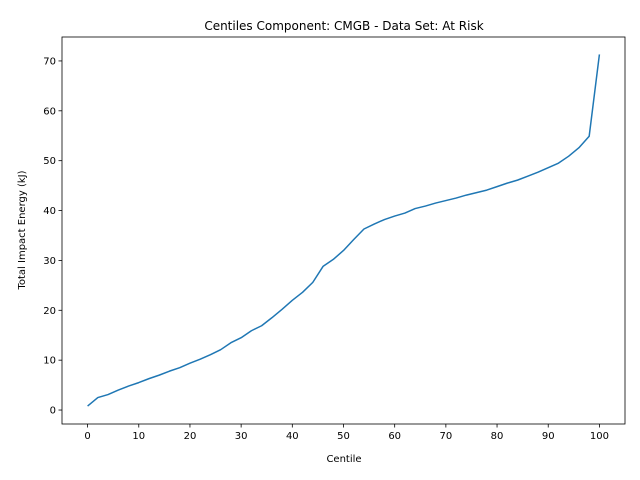  I want to click on x-tick-label: 30, so click(241, 436).